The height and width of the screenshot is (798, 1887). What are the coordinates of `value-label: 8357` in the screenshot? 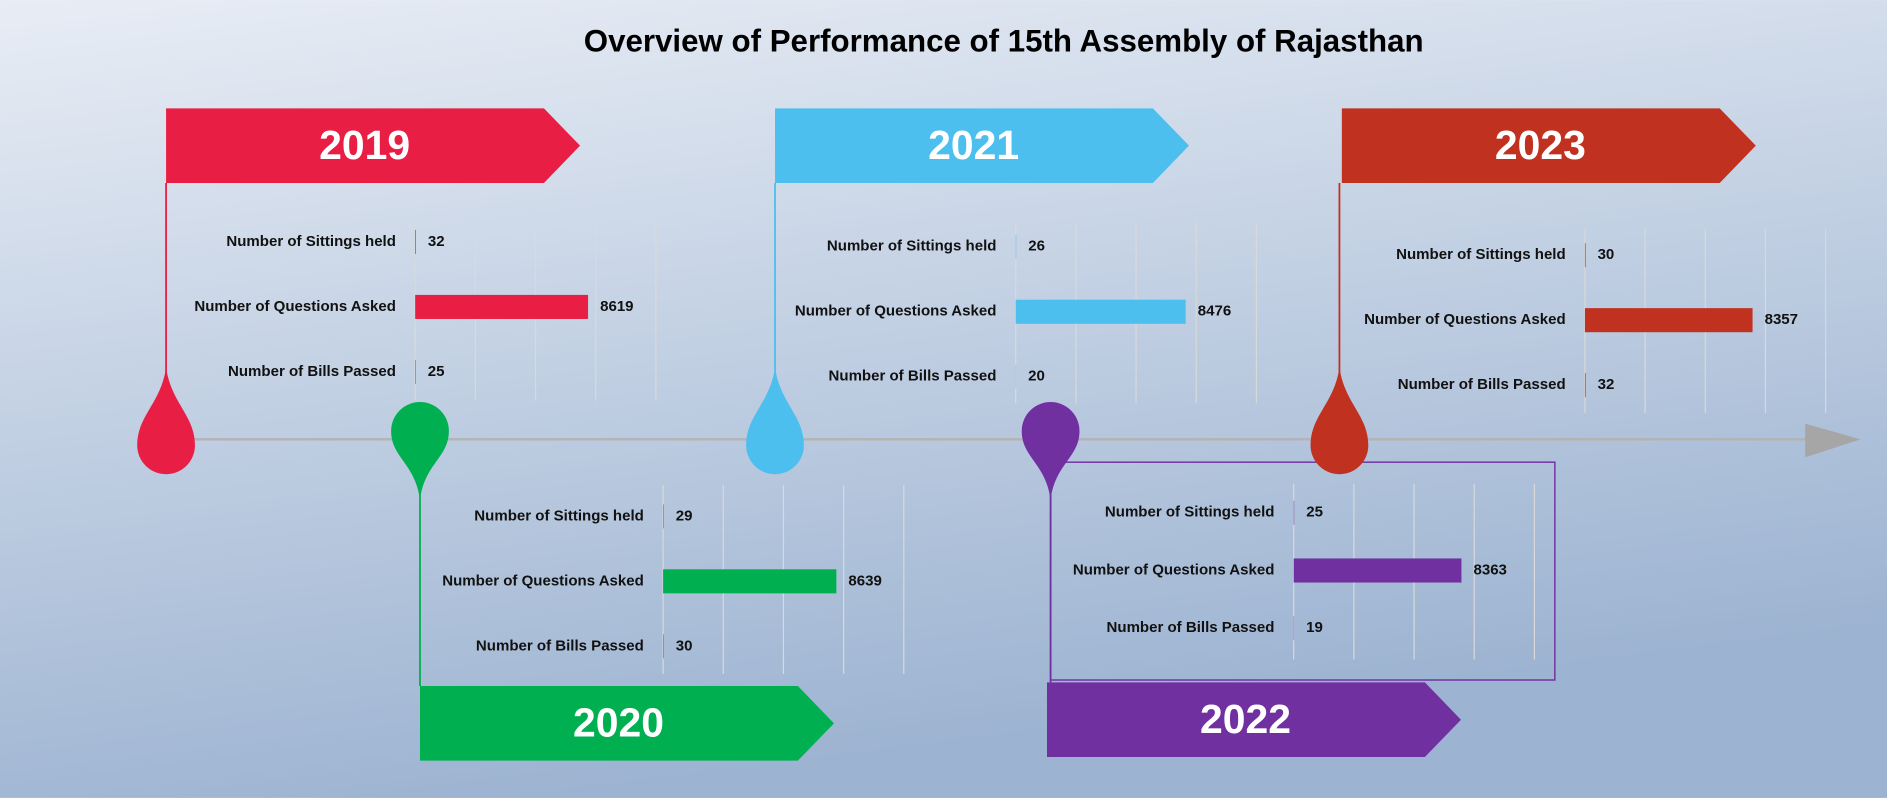 It's located at (1781, 319).